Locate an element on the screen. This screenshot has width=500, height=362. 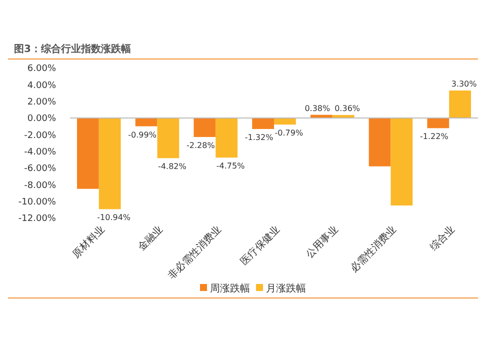
y-tick-label: 6.00% is located at coordinates (41, 69).